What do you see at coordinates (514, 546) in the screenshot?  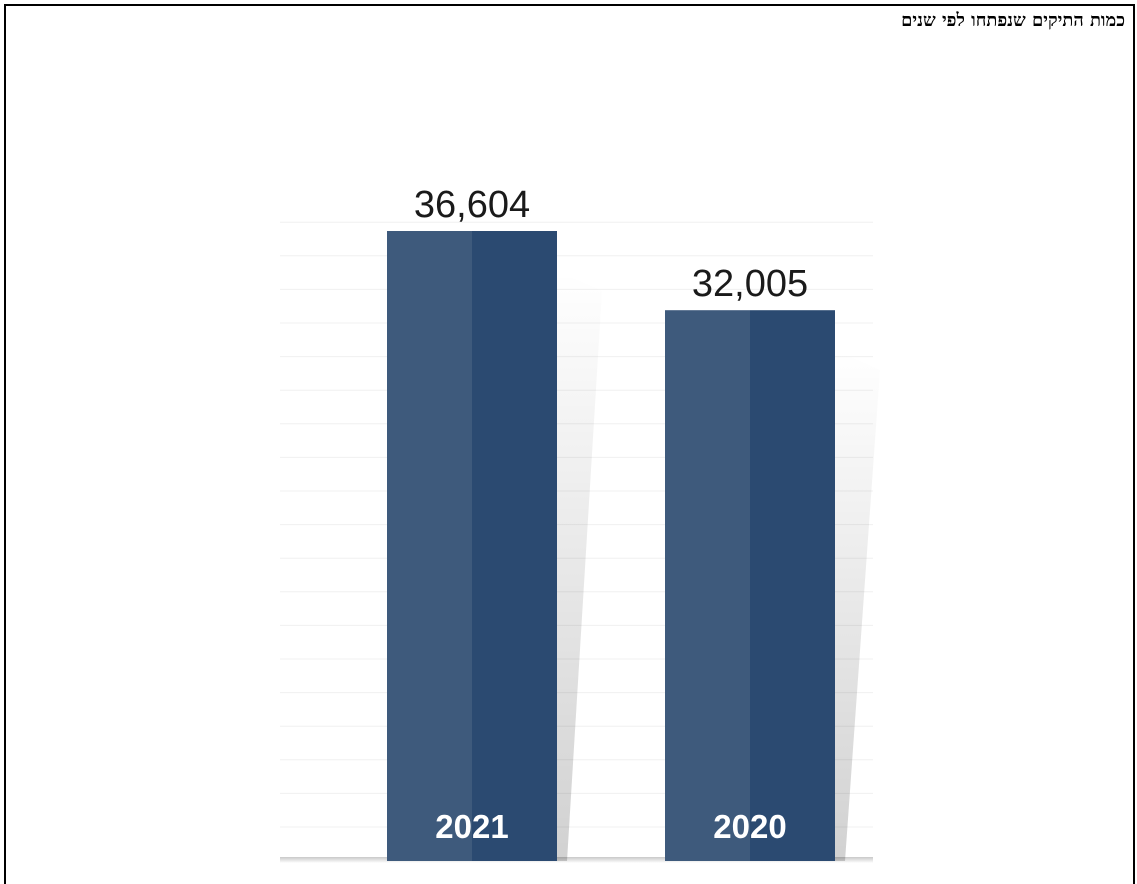 I see `bar-2021-right` at bounding box center [514, 546].